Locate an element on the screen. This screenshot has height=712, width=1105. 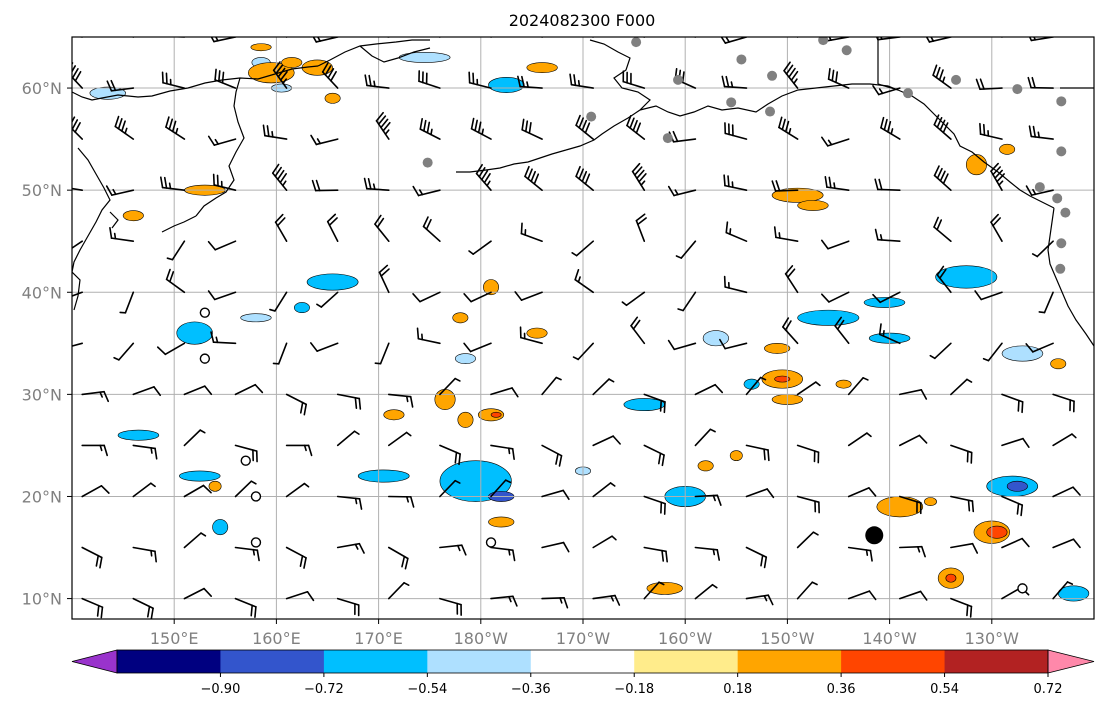
storm-center-marker is located at coordinates (874, 535).